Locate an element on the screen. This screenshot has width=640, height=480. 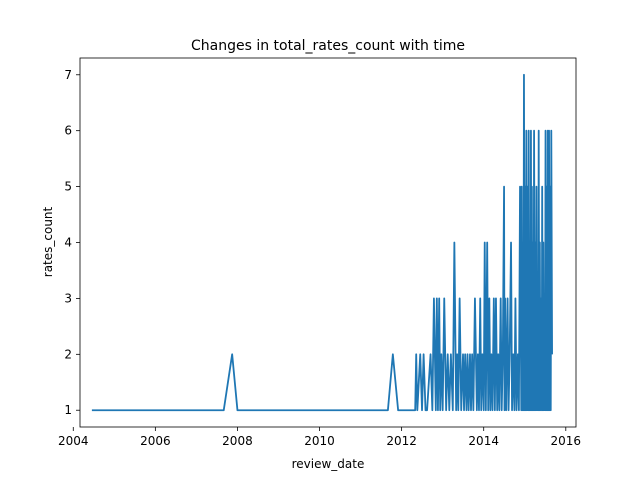
x-tick-label: 2006 is located at coordinates (155, 441).